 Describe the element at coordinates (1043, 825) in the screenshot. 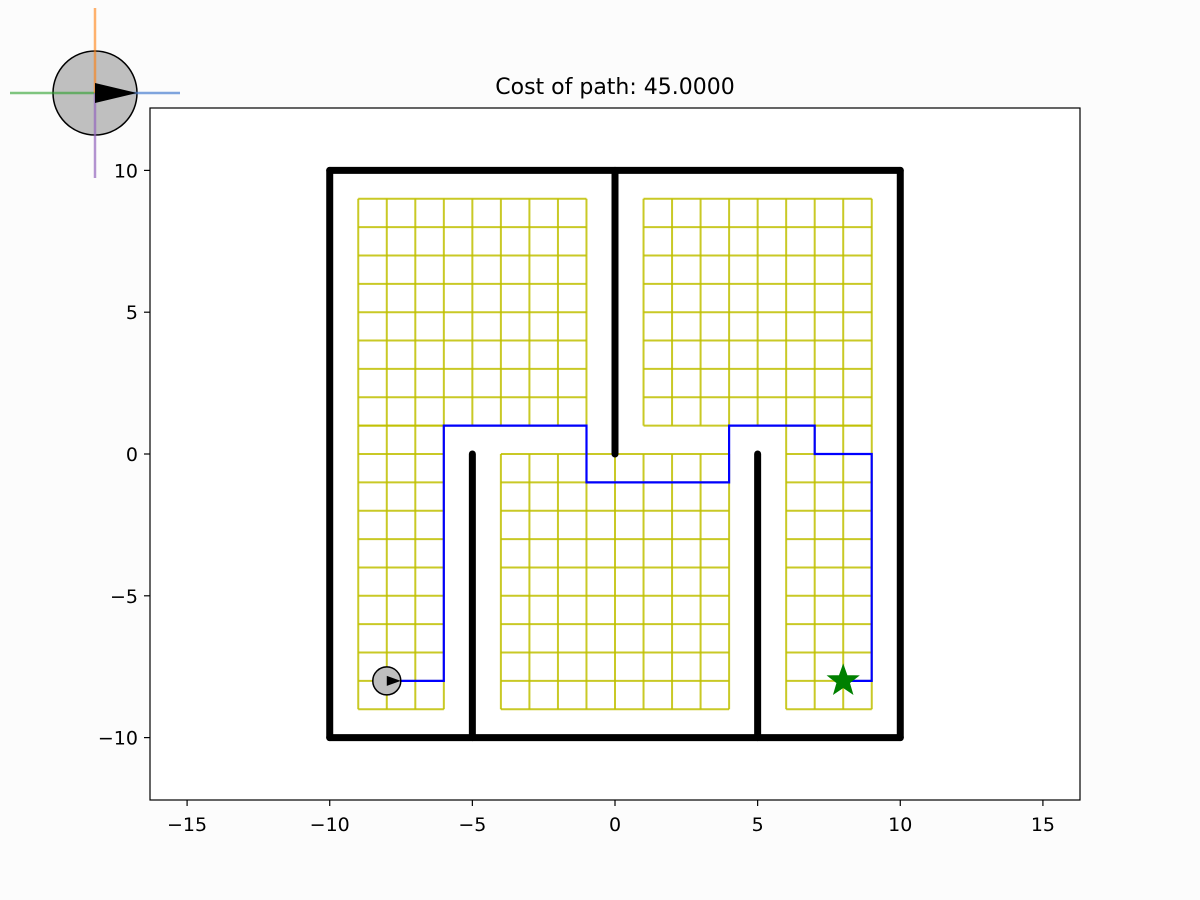

I see `x-tick-label: 15` at that location.